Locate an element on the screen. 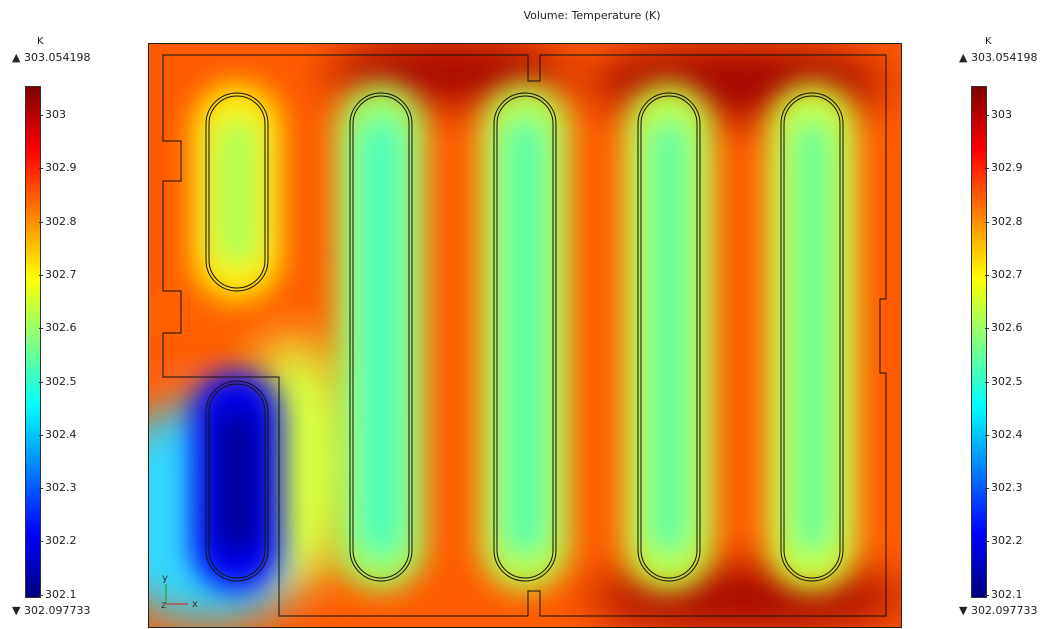 Image resolution: width=1058 pixels, height=629 pixels. colorbar-min-value-left: 302.097733 is located at coordinates (57, 610).